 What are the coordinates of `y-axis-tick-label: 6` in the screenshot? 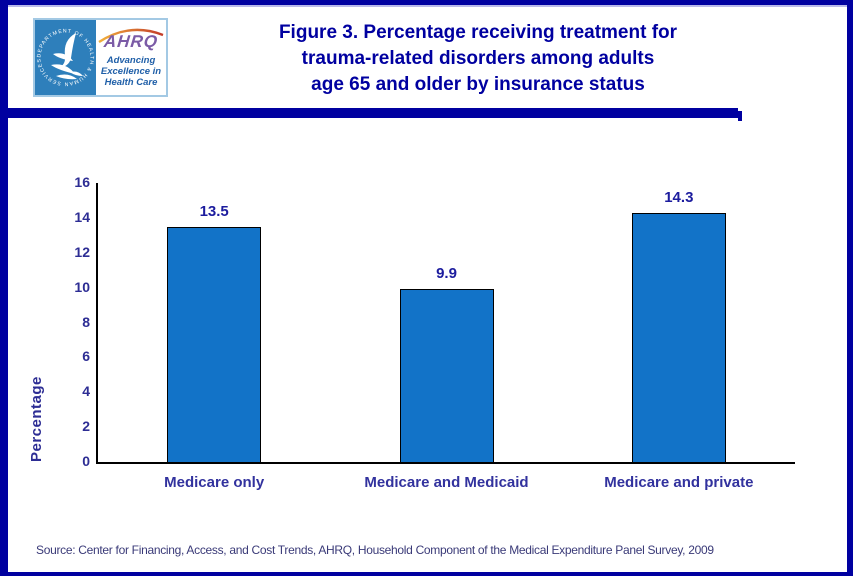 It's located at (86, 356).